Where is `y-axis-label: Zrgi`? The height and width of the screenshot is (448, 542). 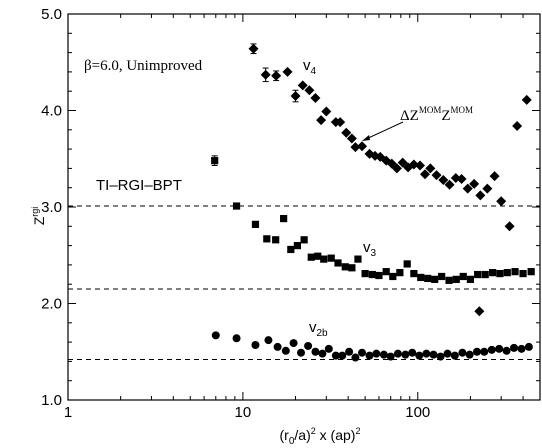 y-axis-label: Zrgi is located at coordinates (38, 216).